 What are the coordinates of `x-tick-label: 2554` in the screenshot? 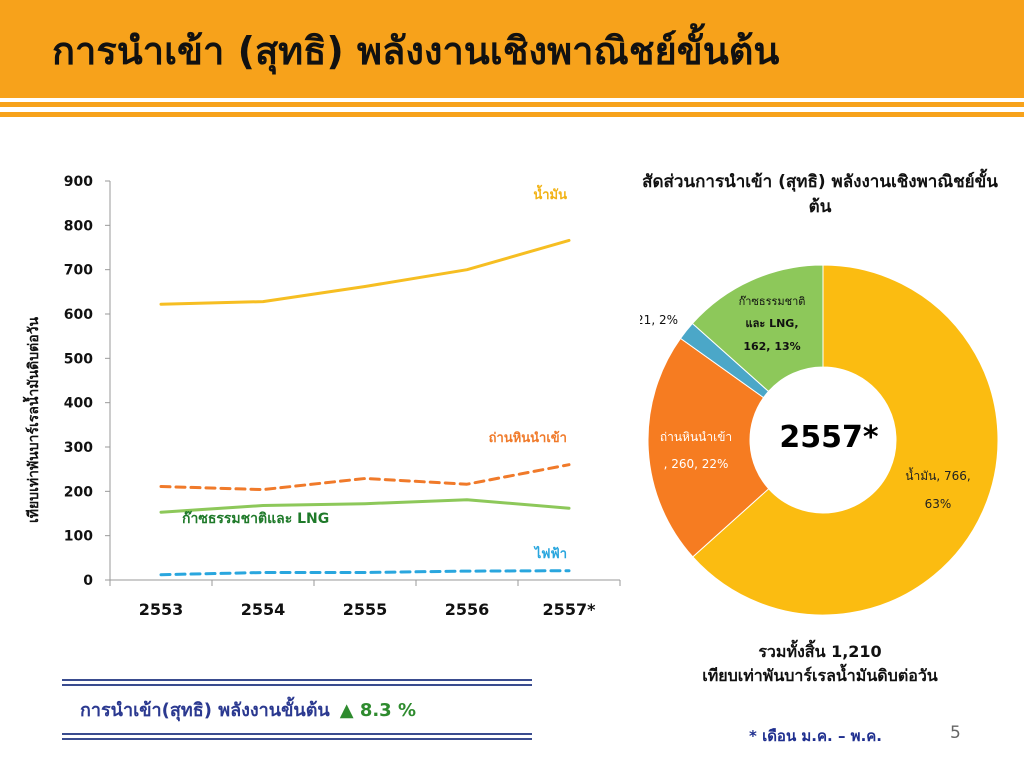 It's located at (263, 609).